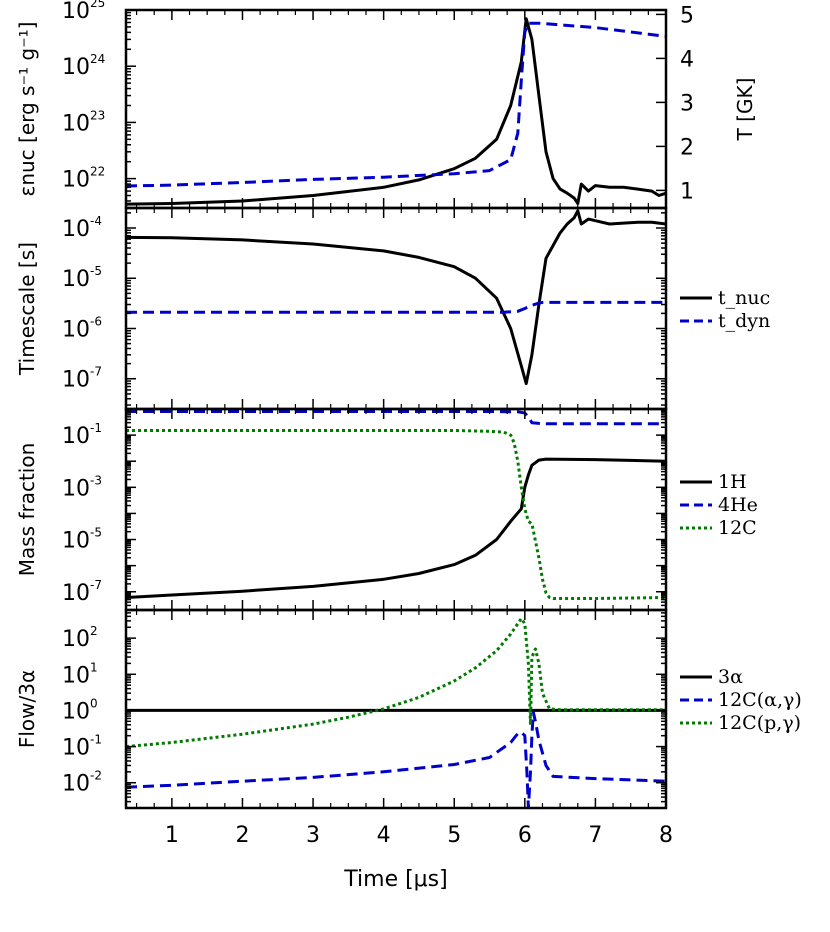 The height and width of the screenshot is (932, 830). I want to click on y-tick-label: 10⁻⁶, so click(82, 328).